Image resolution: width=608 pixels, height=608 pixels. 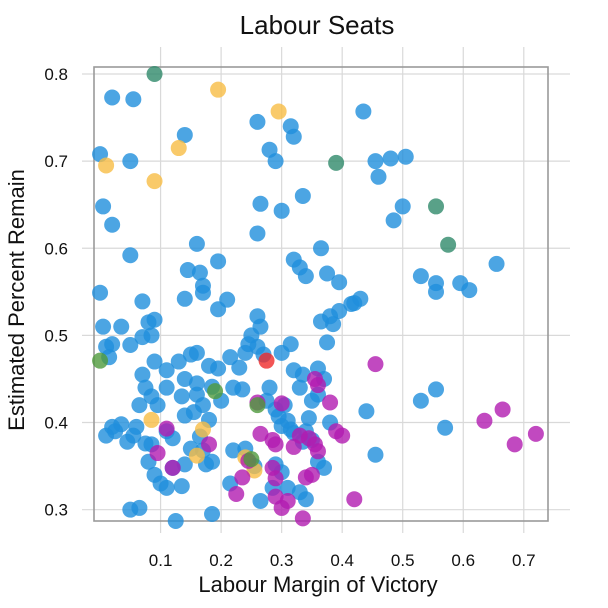 What do you see at coordinates (16, 300) in the screenshot?
I see `y-axis-label: Estimated Percent Remain` at bounding box center [16, 300].